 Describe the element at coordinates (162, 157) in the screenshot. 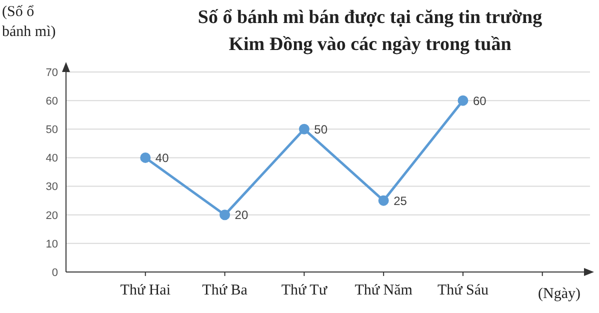

I see `data-label: 40` at that location.